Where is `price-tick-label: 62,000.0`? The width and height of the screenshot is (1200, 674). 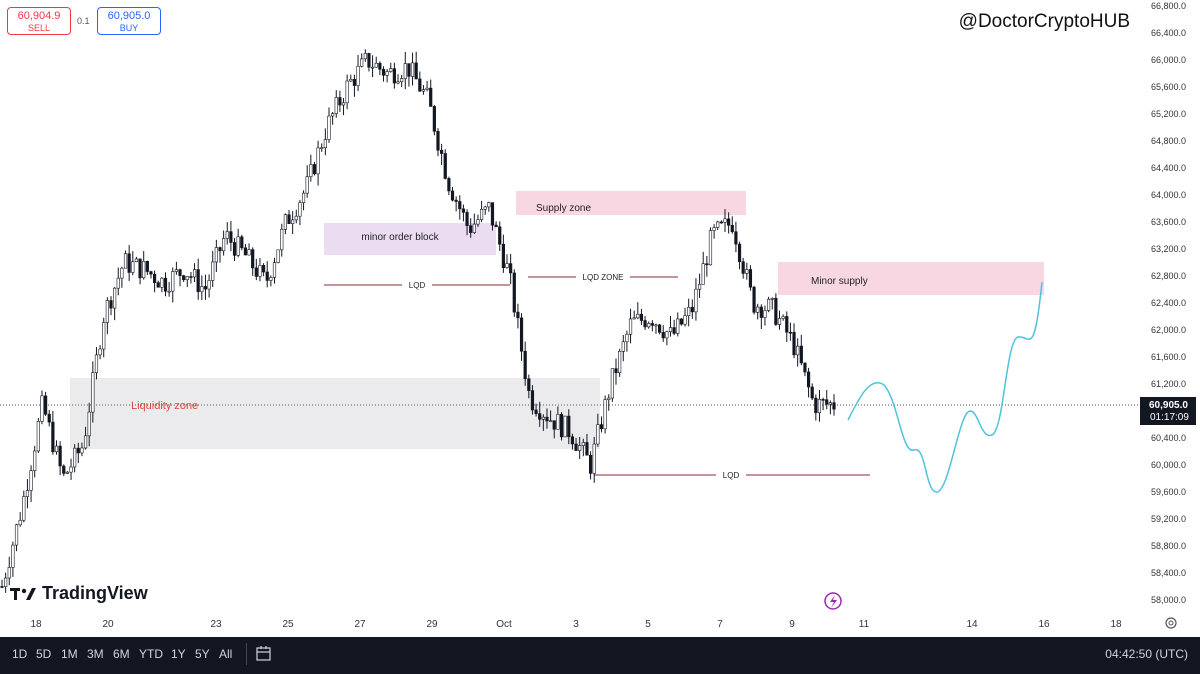 price-tick-label: 62,000.0 is located at coordinates (1168, 330).